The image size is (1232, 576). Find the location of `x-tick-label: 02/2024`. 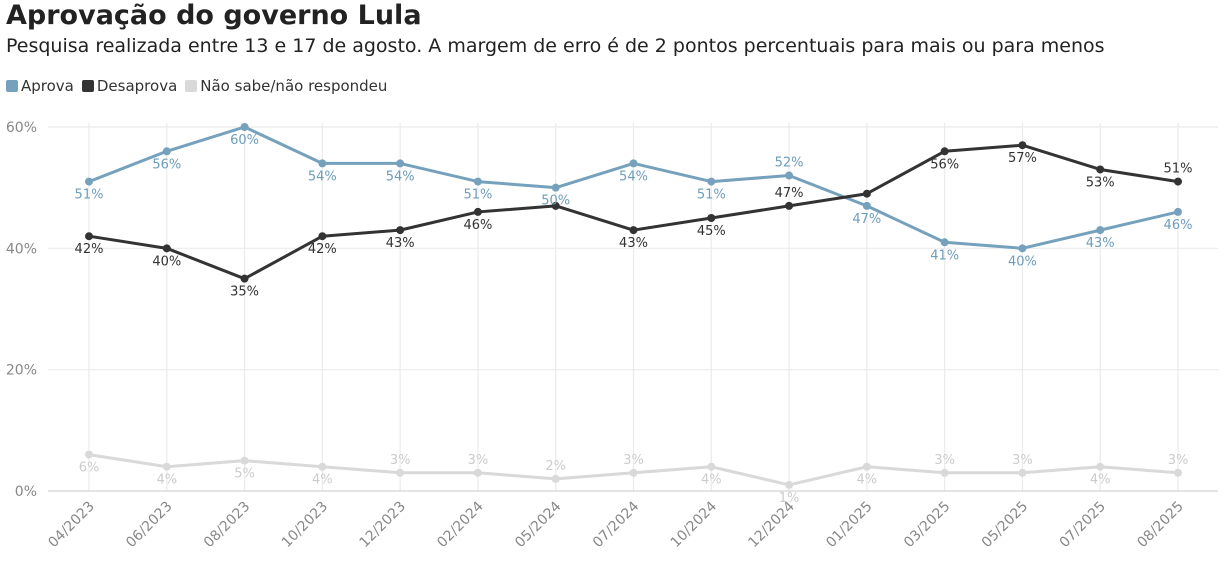

x-tick-label: 02/2024 is located at coordinates (460, 524).